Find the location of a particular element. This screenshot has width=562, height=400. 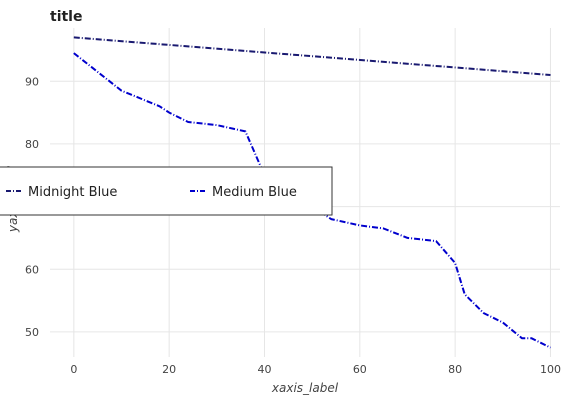

y-tick-label: 90 is located at coordinates (32, 81).